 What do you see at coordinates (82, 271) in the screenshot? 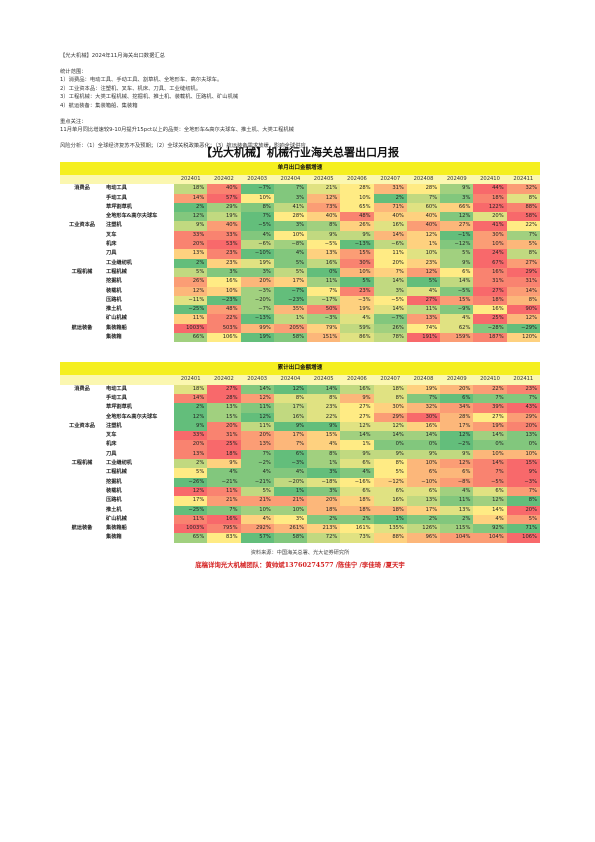
I see `category-cell: 工程机械` at bounding box center [82, 271].